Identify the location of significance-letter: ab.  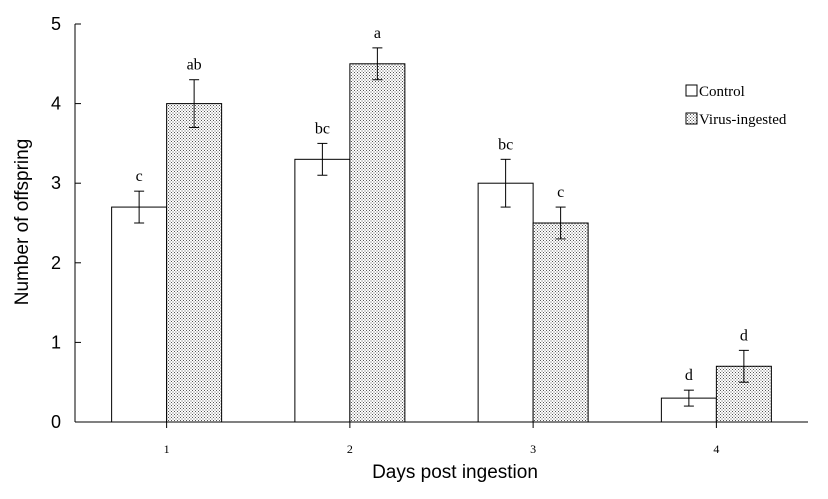
(194, 65).